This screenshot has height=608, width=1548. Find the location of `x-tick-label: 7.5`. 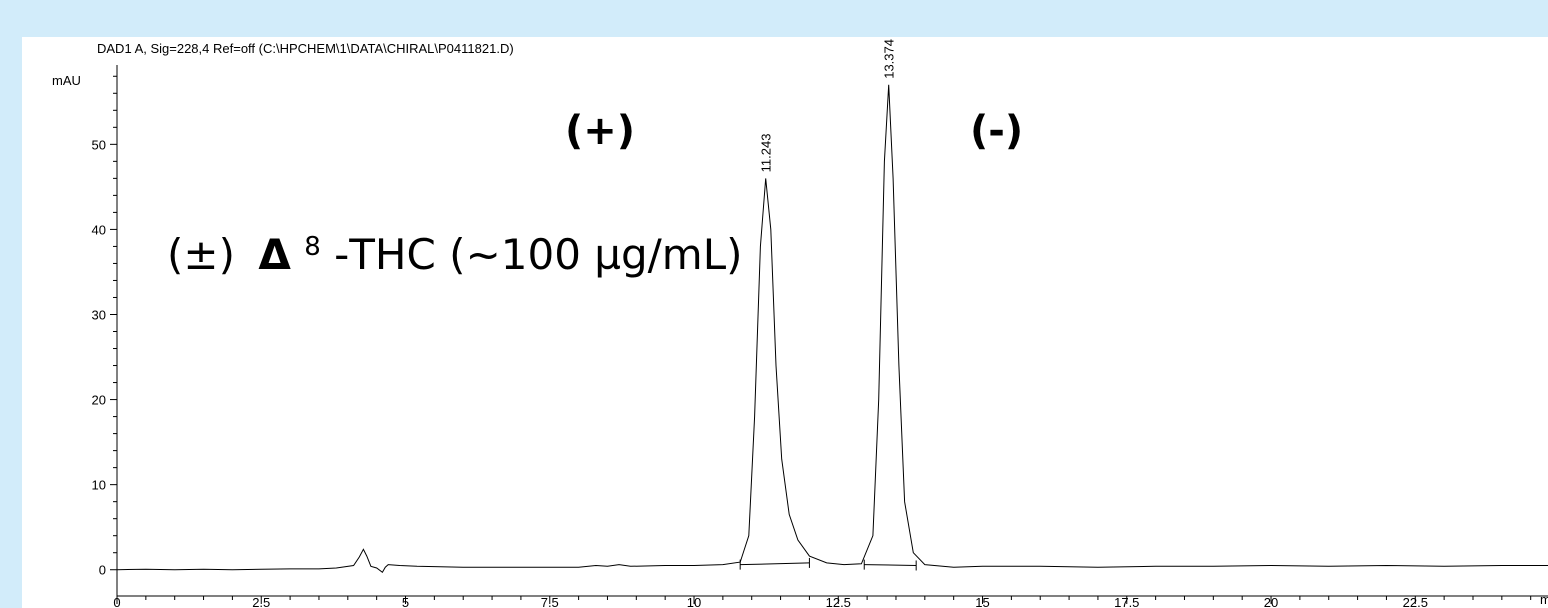

x-tick-label: 7.5 is located at coordinates (550, 601).